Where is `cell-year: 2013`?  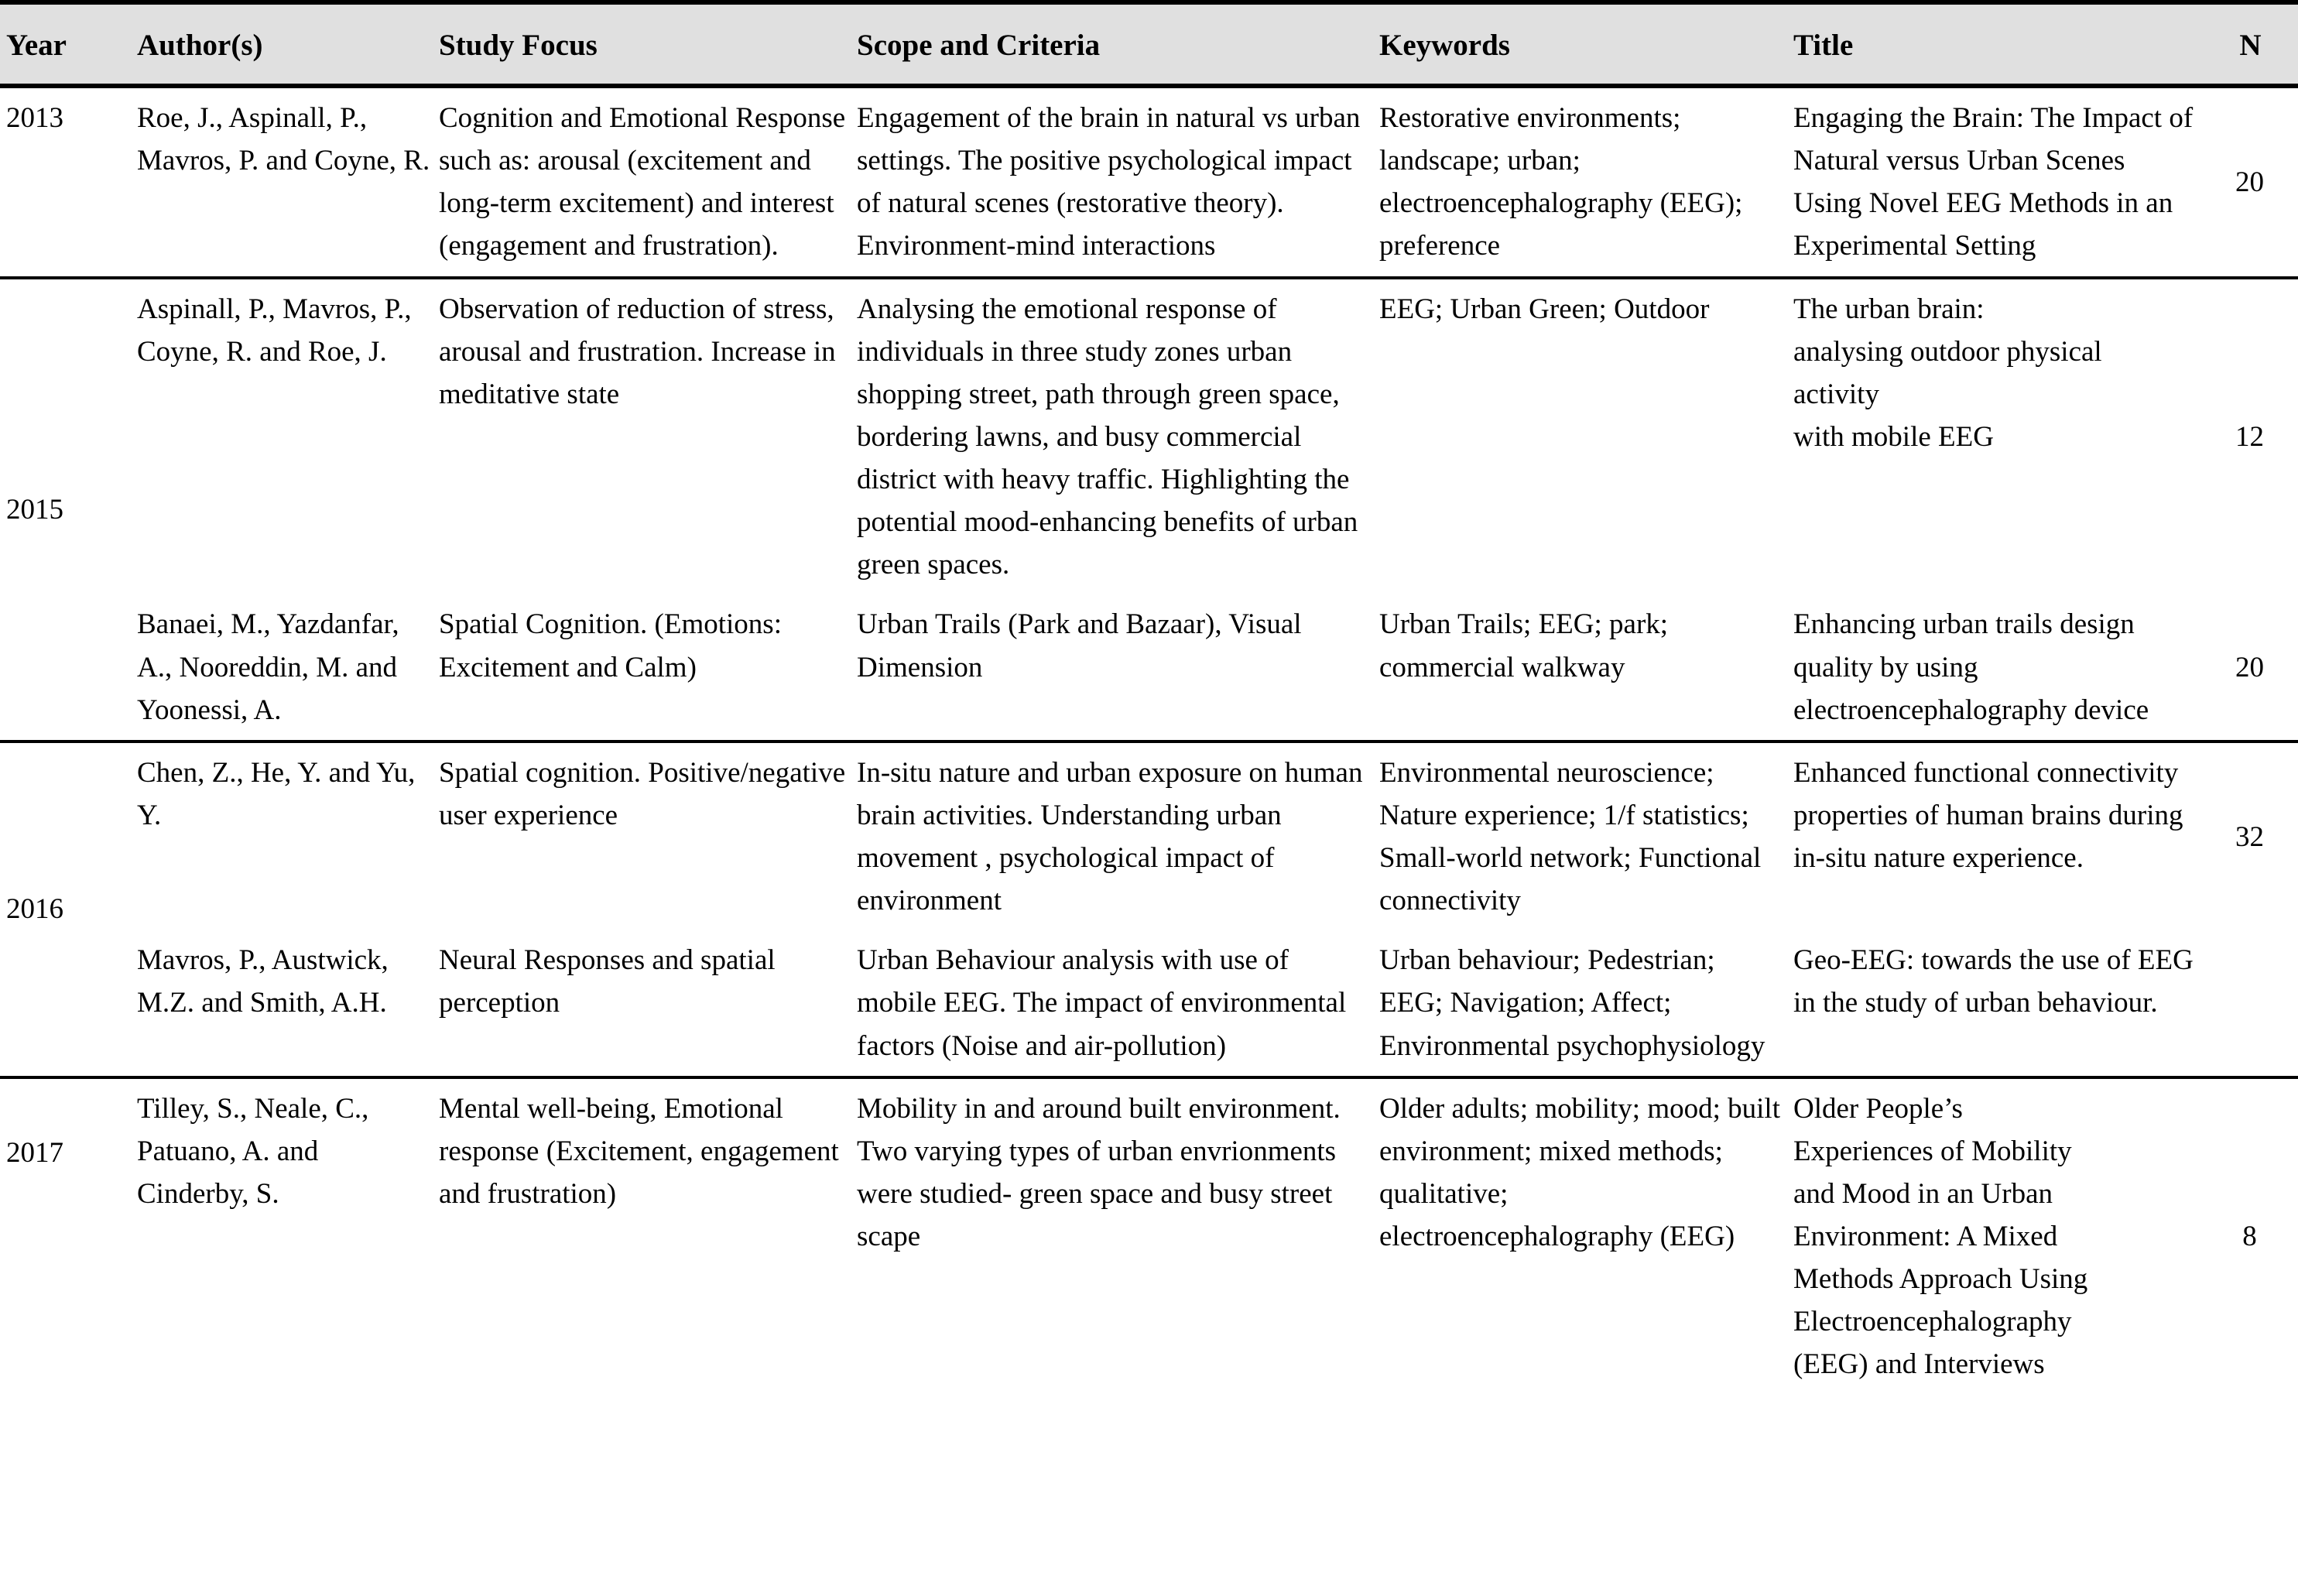
cell-year: 2013 is located at coordinates (34, 118).